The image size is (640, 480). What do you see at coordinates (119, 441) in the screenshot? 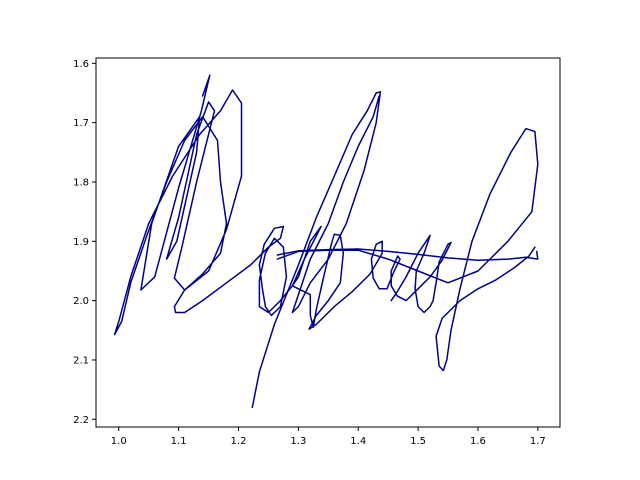
I see `x-tick-label: 1.0` at bounding box center [119, 441].